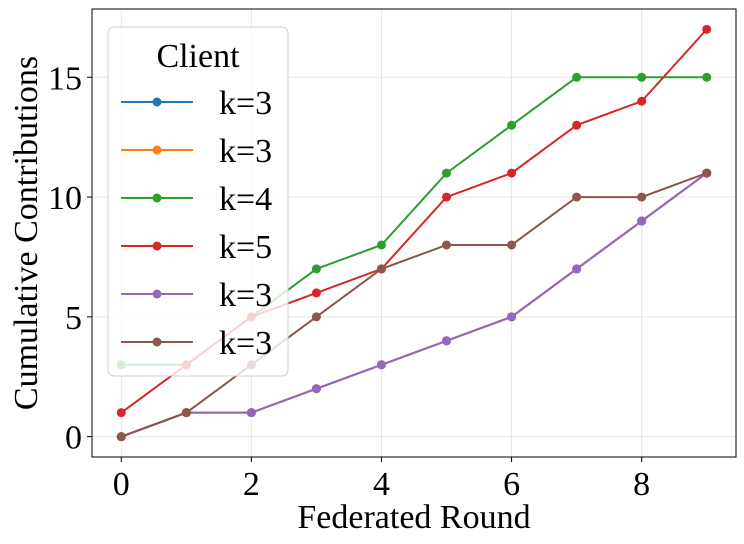 The height and width of the screenshot is (544, 744). I want to click on y-tick-label: 10, so click(65, 198).